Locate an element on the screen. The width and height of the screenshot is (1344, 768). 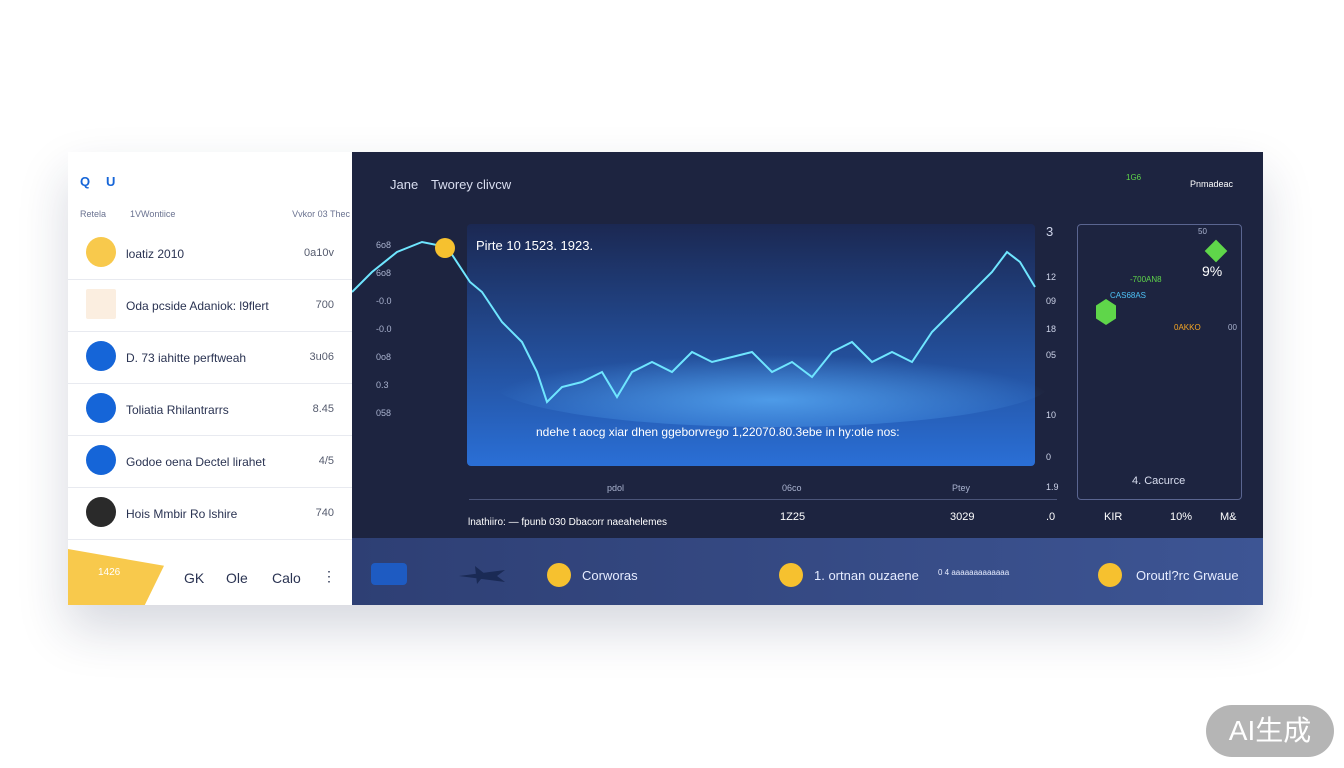
list-row: Oda pcside Adaniok: l9flert 700 is located at coordinates (210, 305).